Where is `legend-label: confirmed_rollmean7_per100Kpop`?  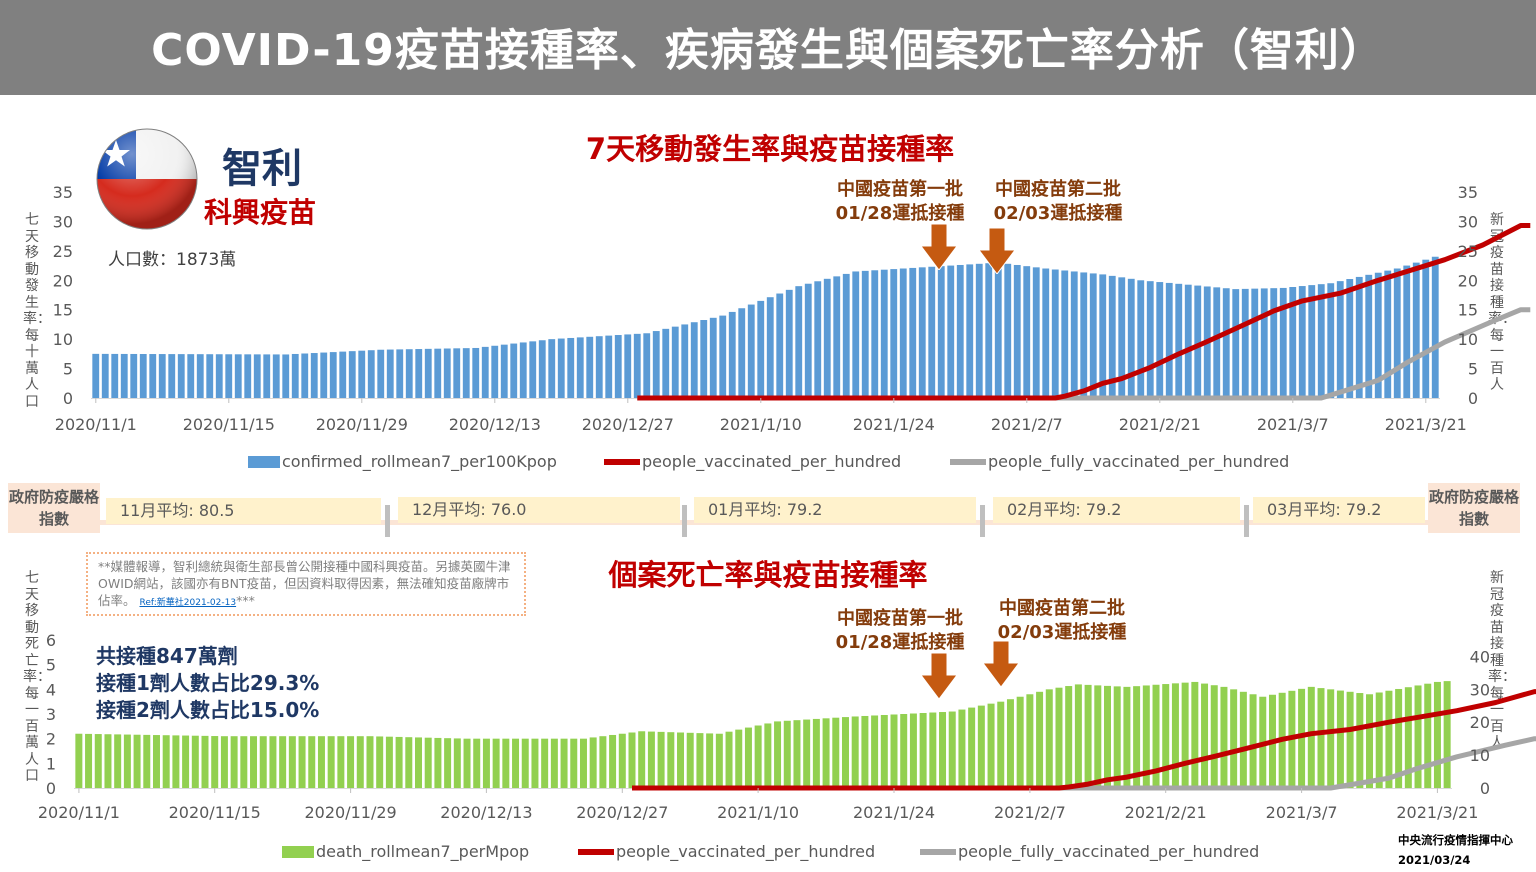 legend-label: confirmed_rollmean7_per100Kpop is located at coordinates (419, 461).